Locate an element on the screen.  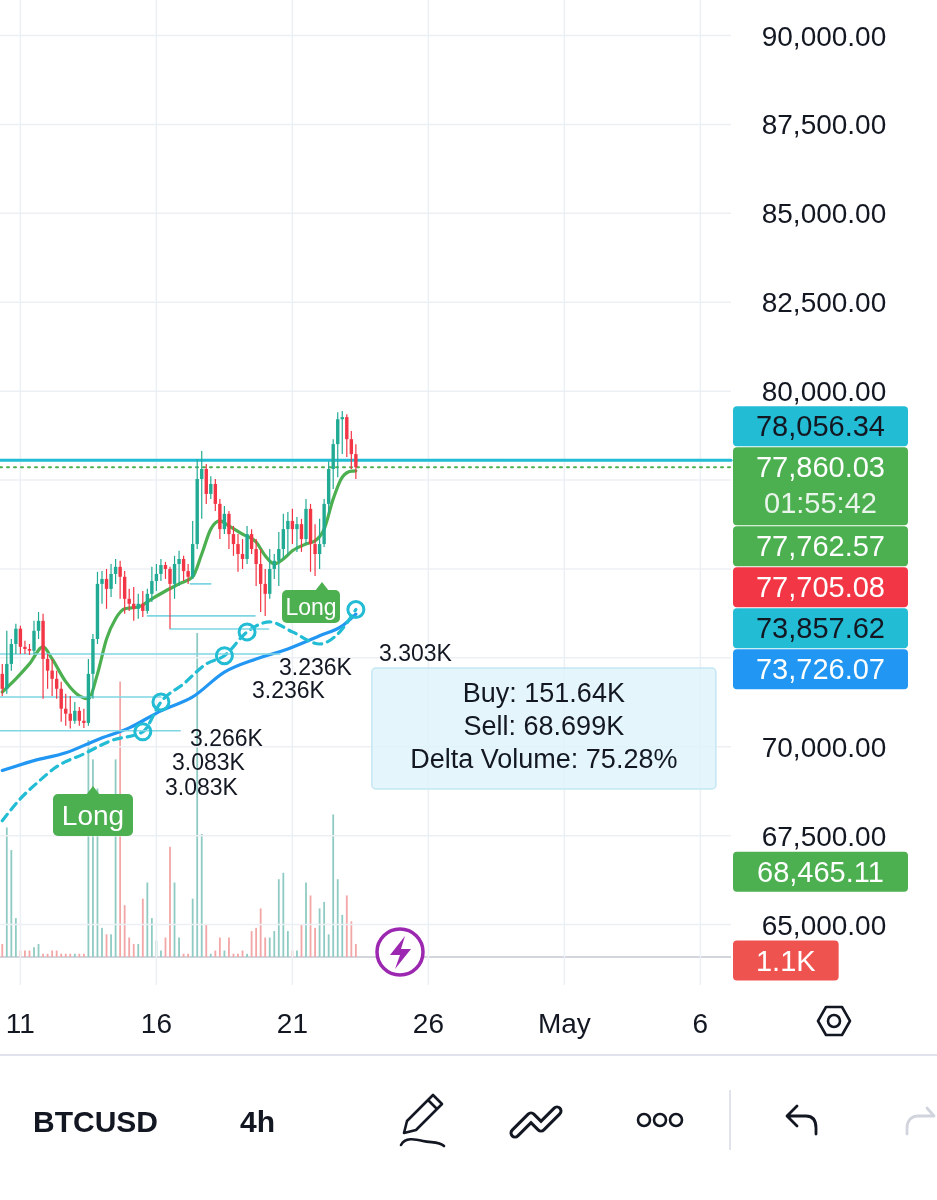
y-tick-label: 65,000.00 is located at coordinates (824, 925).